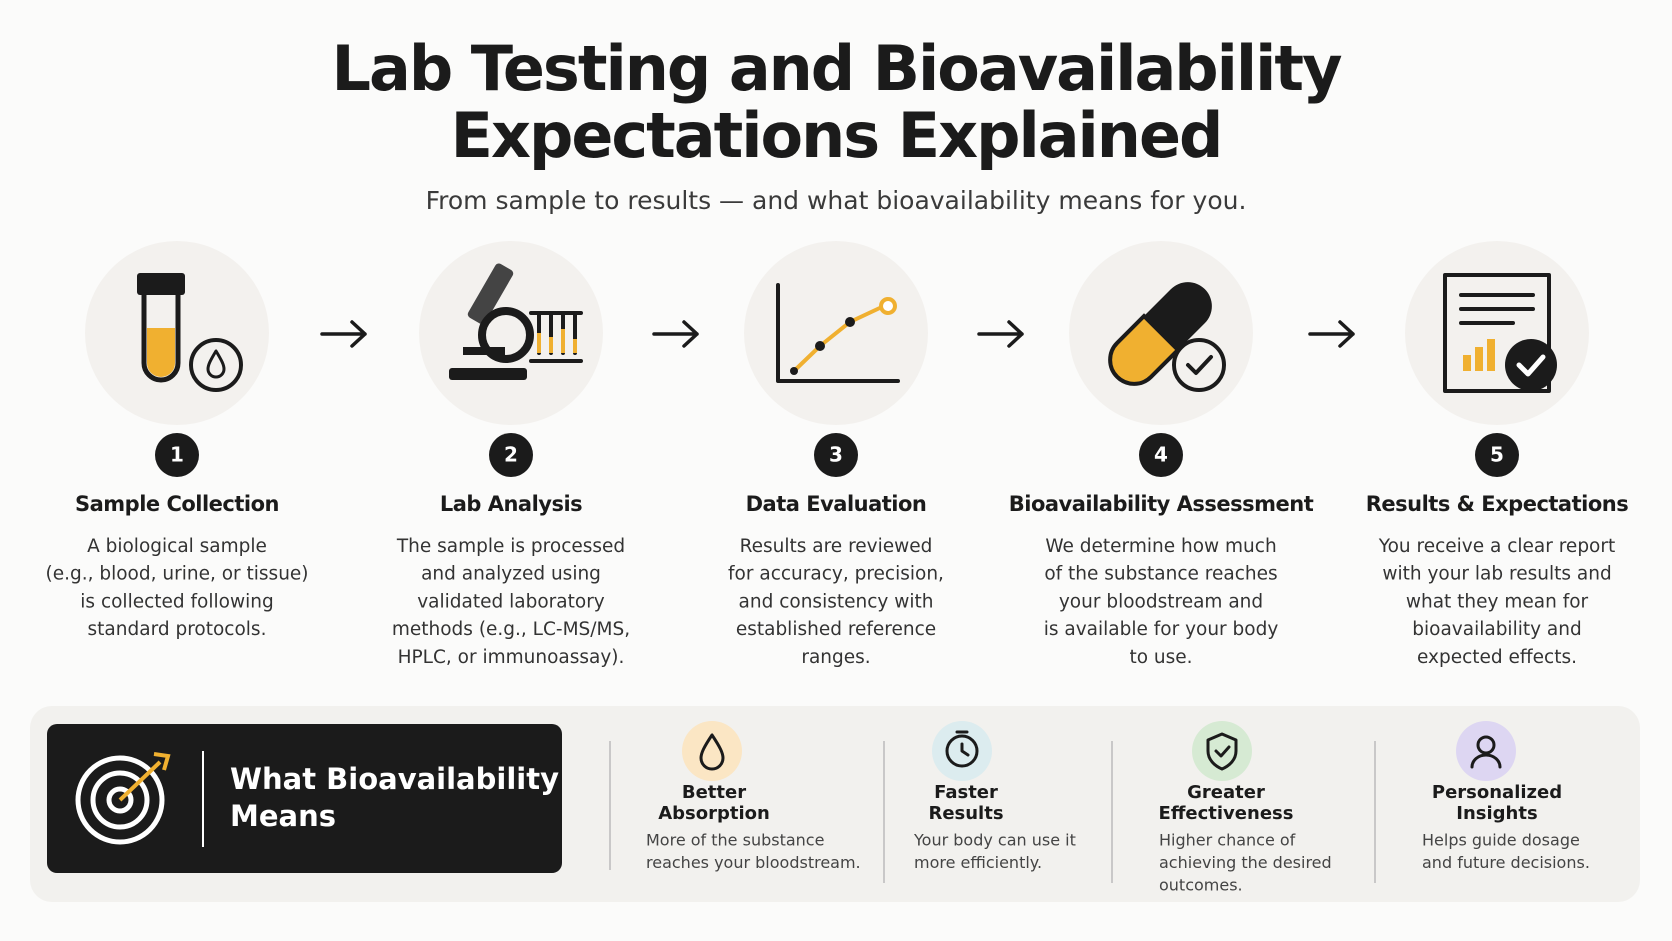 Image resolution: width=1672 pixels, height=941 pixels. Describe the element at coordinates (836, 546) in the screenshot. I see `step-description: Results are reviewed` at that location.